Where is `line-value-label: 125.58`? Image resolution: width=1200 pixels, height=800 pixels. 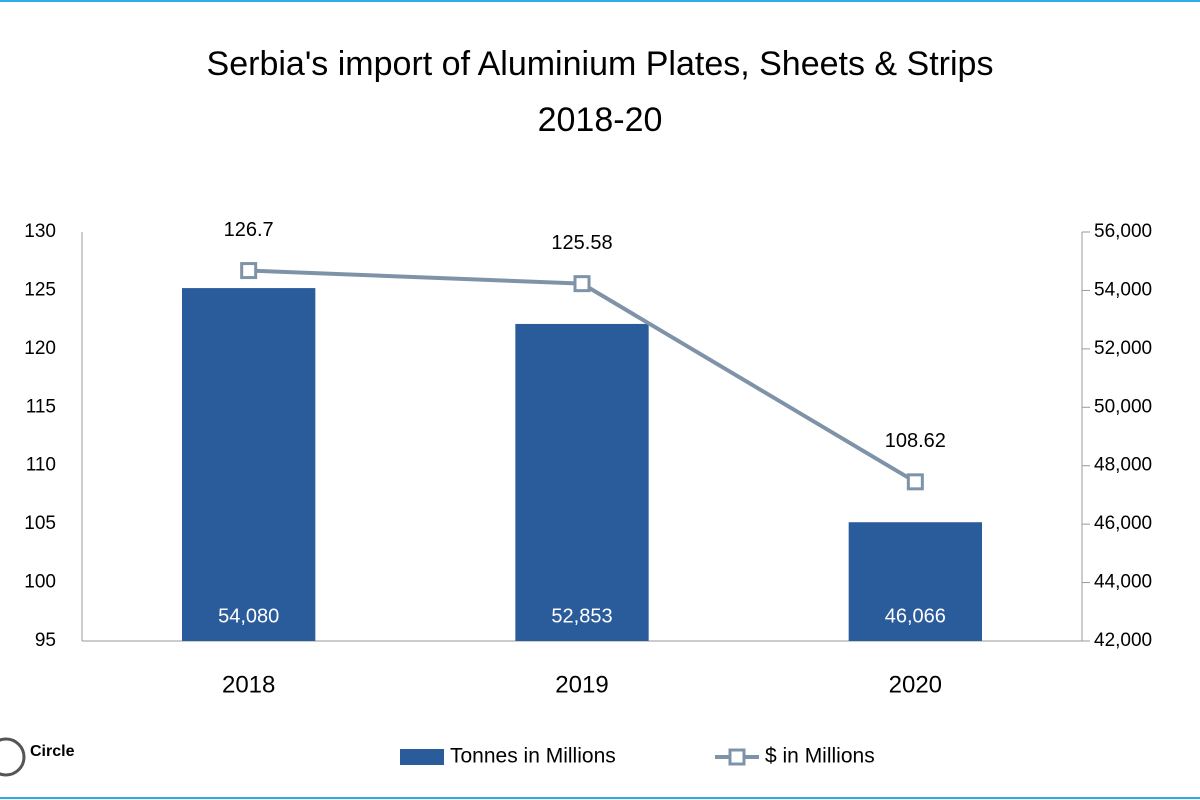
line-value-label: 125.58 is located at coordinates (581, 243).